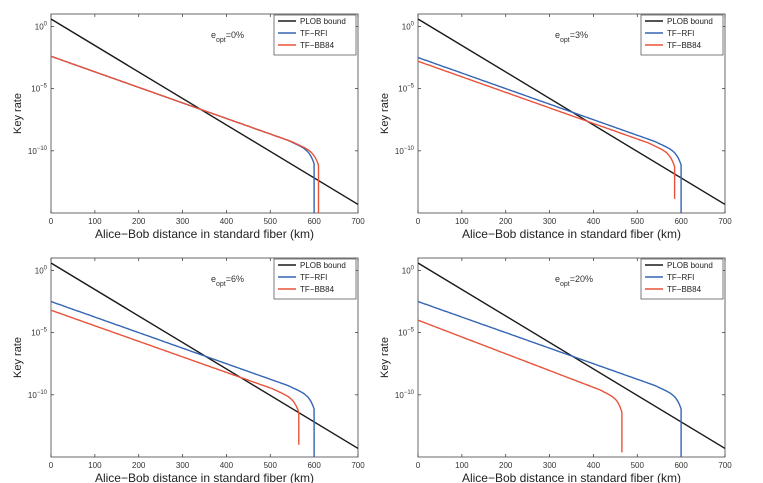  What do you see at coordinates (227, 37) in the screenshot?
I see `error-annotation: eopt=0%` at bounding box center [227, 37].